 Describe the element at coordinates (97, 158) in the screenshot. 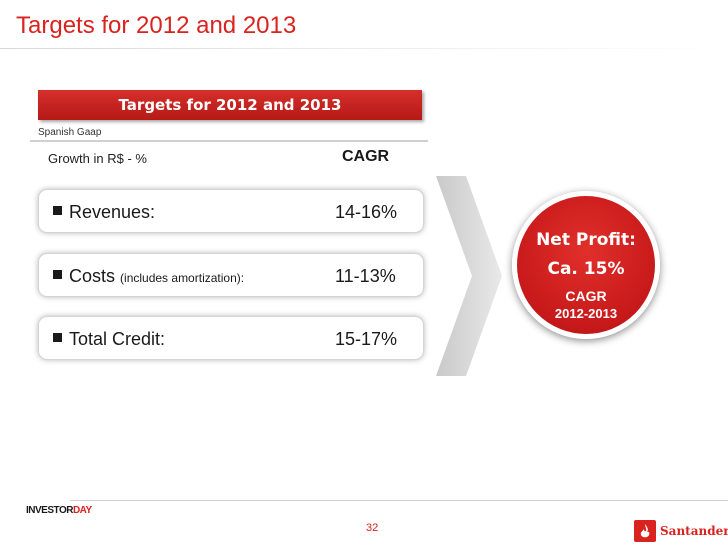

I see `growth-label: Growth in R$ - %` at that location.